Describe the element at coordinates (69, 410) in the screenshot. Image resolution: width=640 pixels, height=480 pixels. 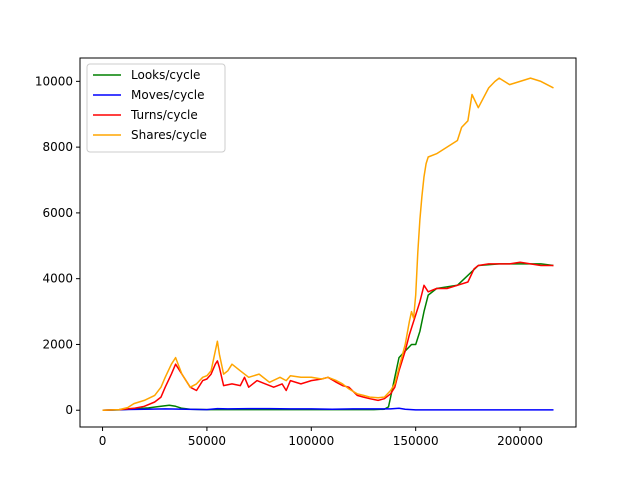
I see `y-tick-label: 0` at that location.